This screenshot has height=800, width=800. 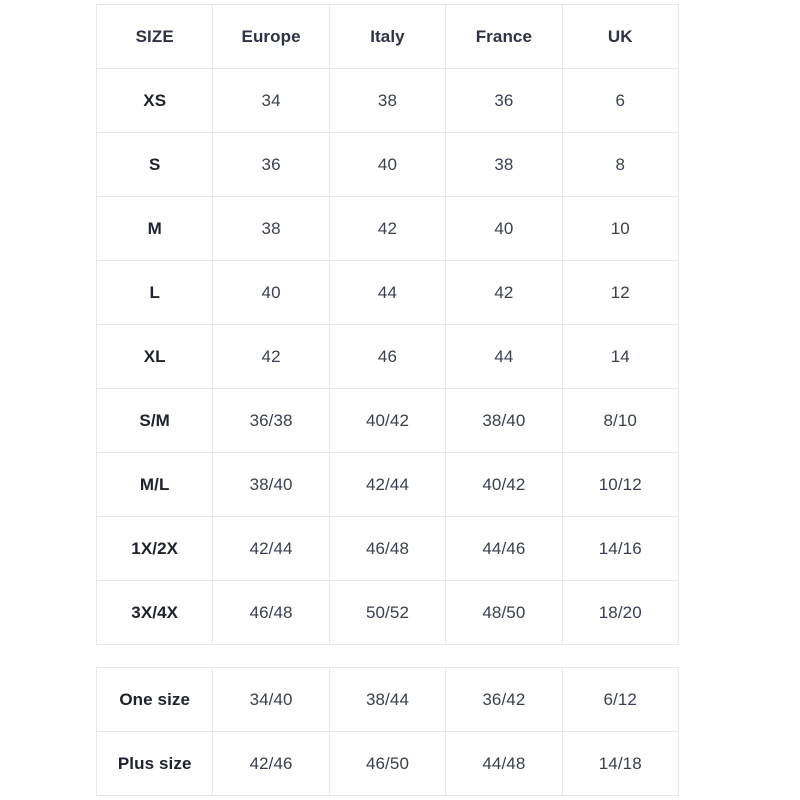 I want to click on cell-europe: 38/40, so click(x=271, y=484).